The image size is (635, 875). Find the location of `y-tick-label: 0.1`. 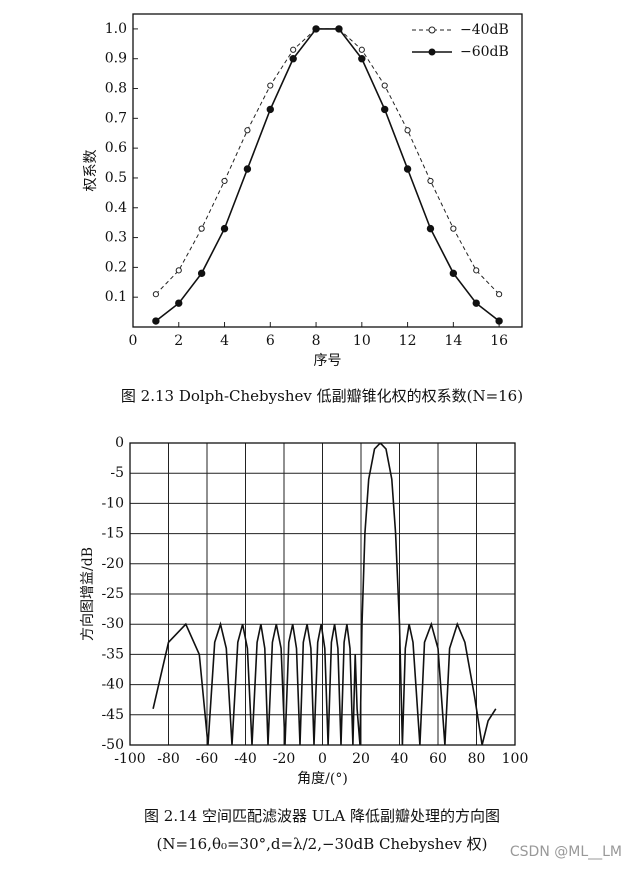

y-tick-label: 0.1 is located at coordinates (116, 297).